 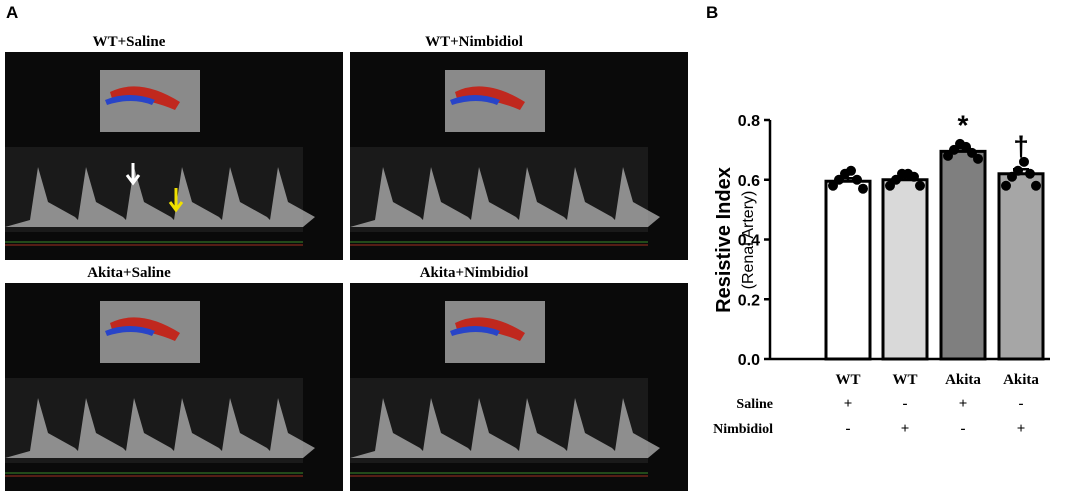 I want to click on arrow-white, so click(x=133, y=174).